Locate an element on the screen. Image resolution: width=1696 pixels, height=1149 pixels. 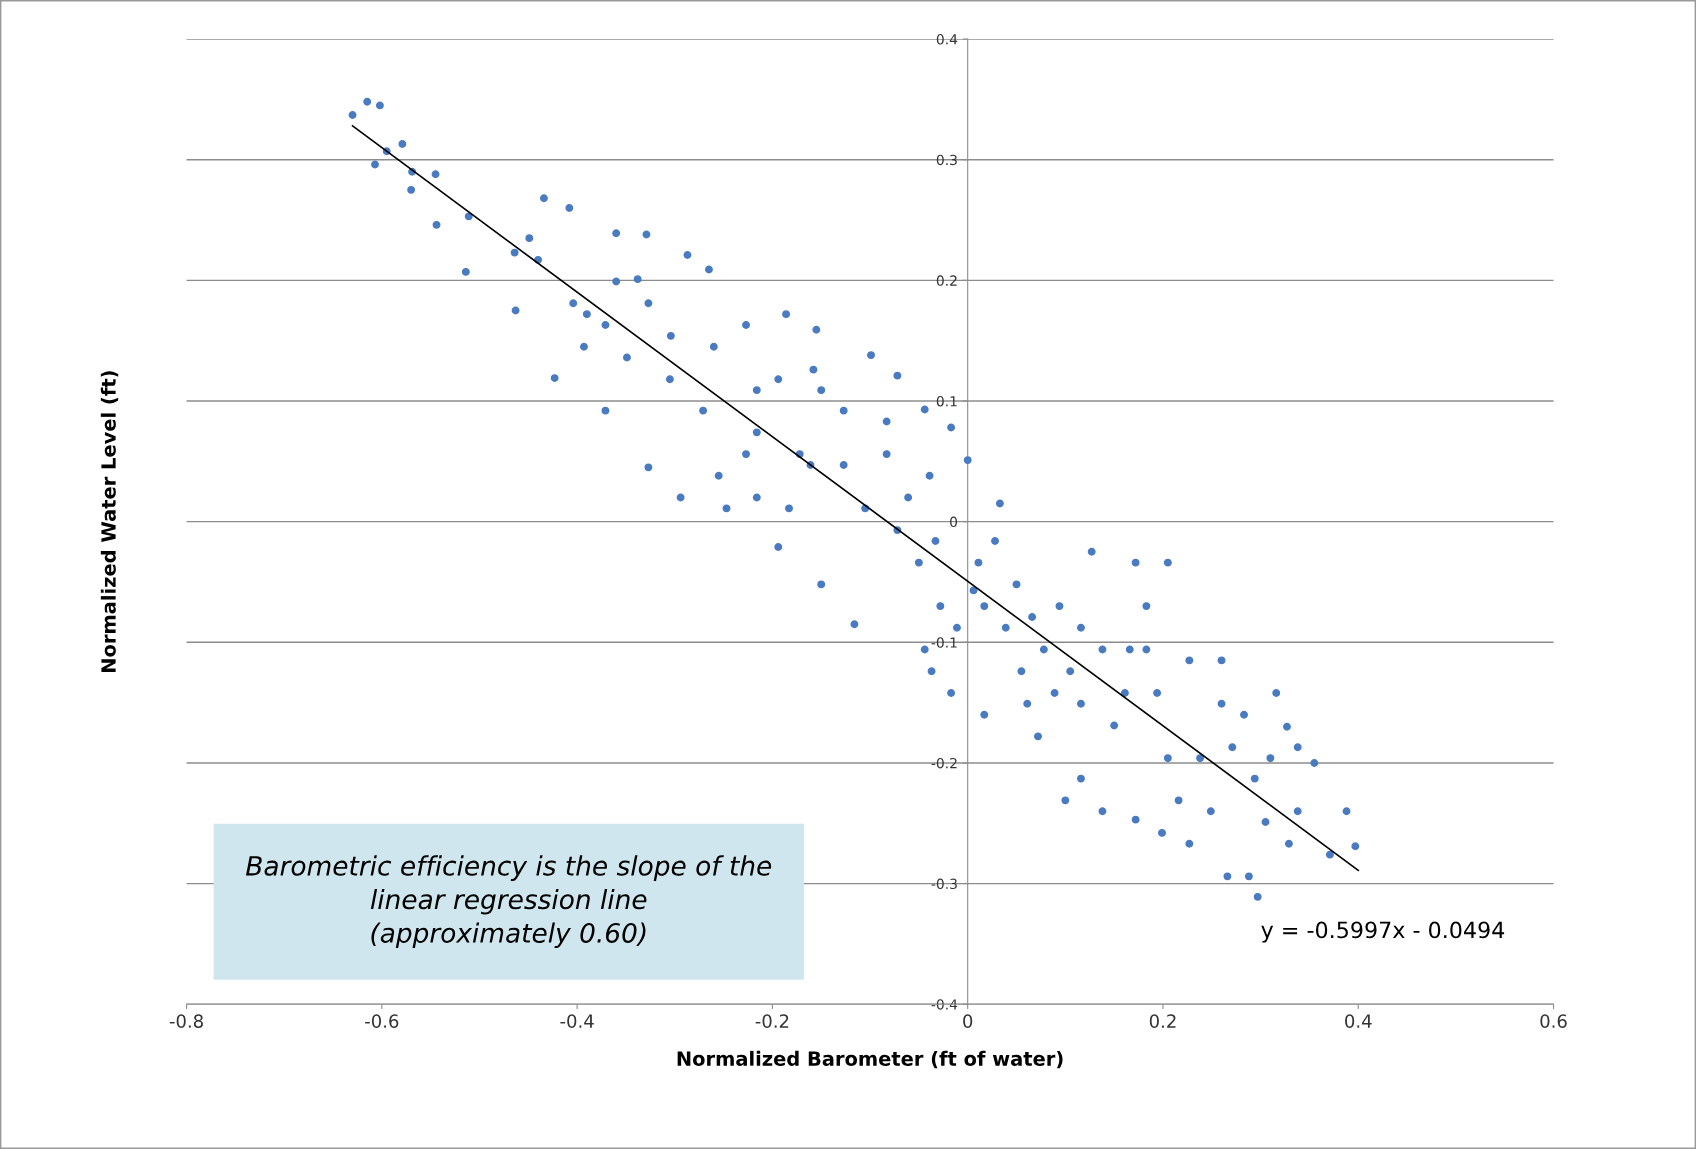
x-tick-label: -0.4 is located at coordinates (577, 1021).